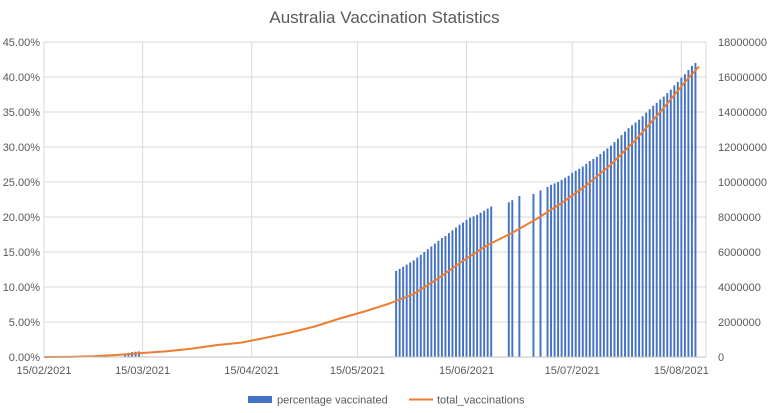 The height and width of the screenshot is (413, 769). I want to click on x-tick-label: 15/04/2021, so click(251, 371).